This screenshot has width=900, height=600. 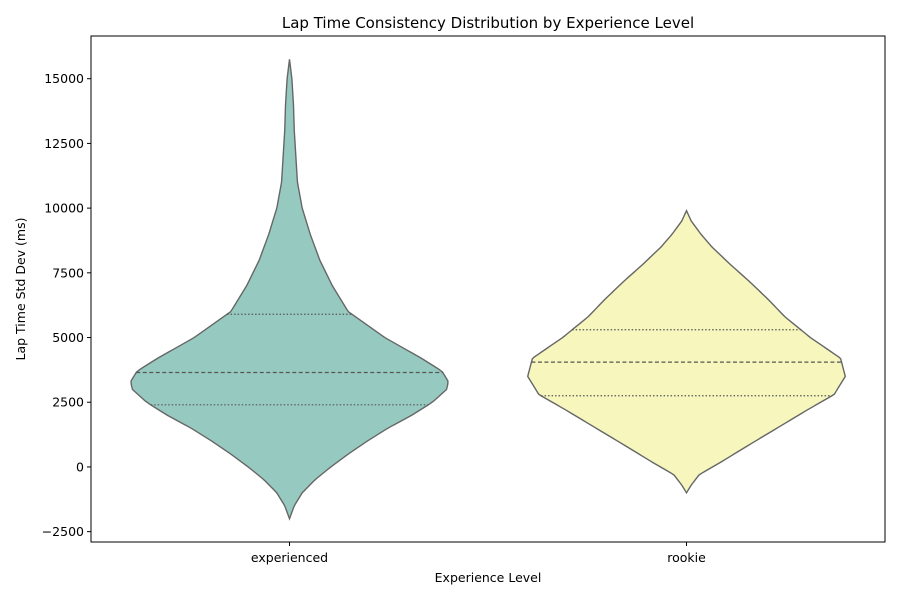 What do you see at coordinates (488, 577) in the screenshot?
I see `x-axis-label: Experience Level` at bounding box center [488, 577].